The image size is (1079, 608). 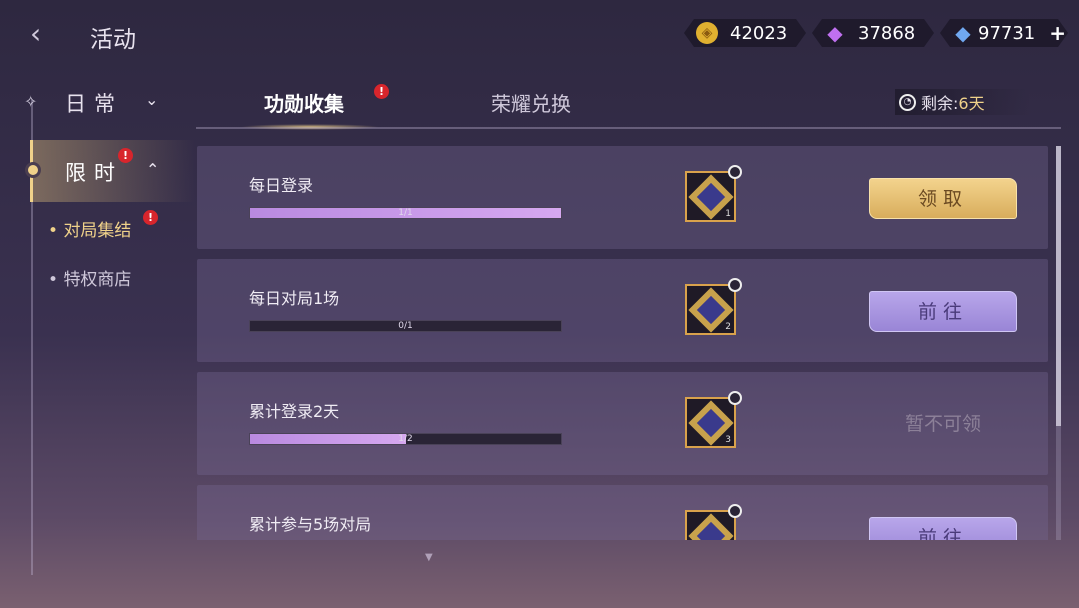 I want to click on tab-merit-collect: 功勋收集, so click(x=304, y=104).